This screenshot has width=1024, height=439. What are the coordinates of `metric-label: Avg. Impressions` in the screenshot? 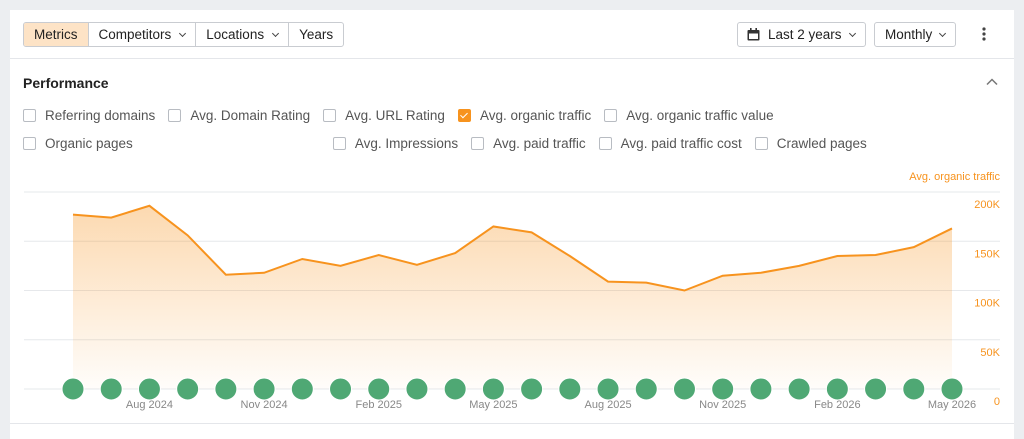 It's located at (406, 143).